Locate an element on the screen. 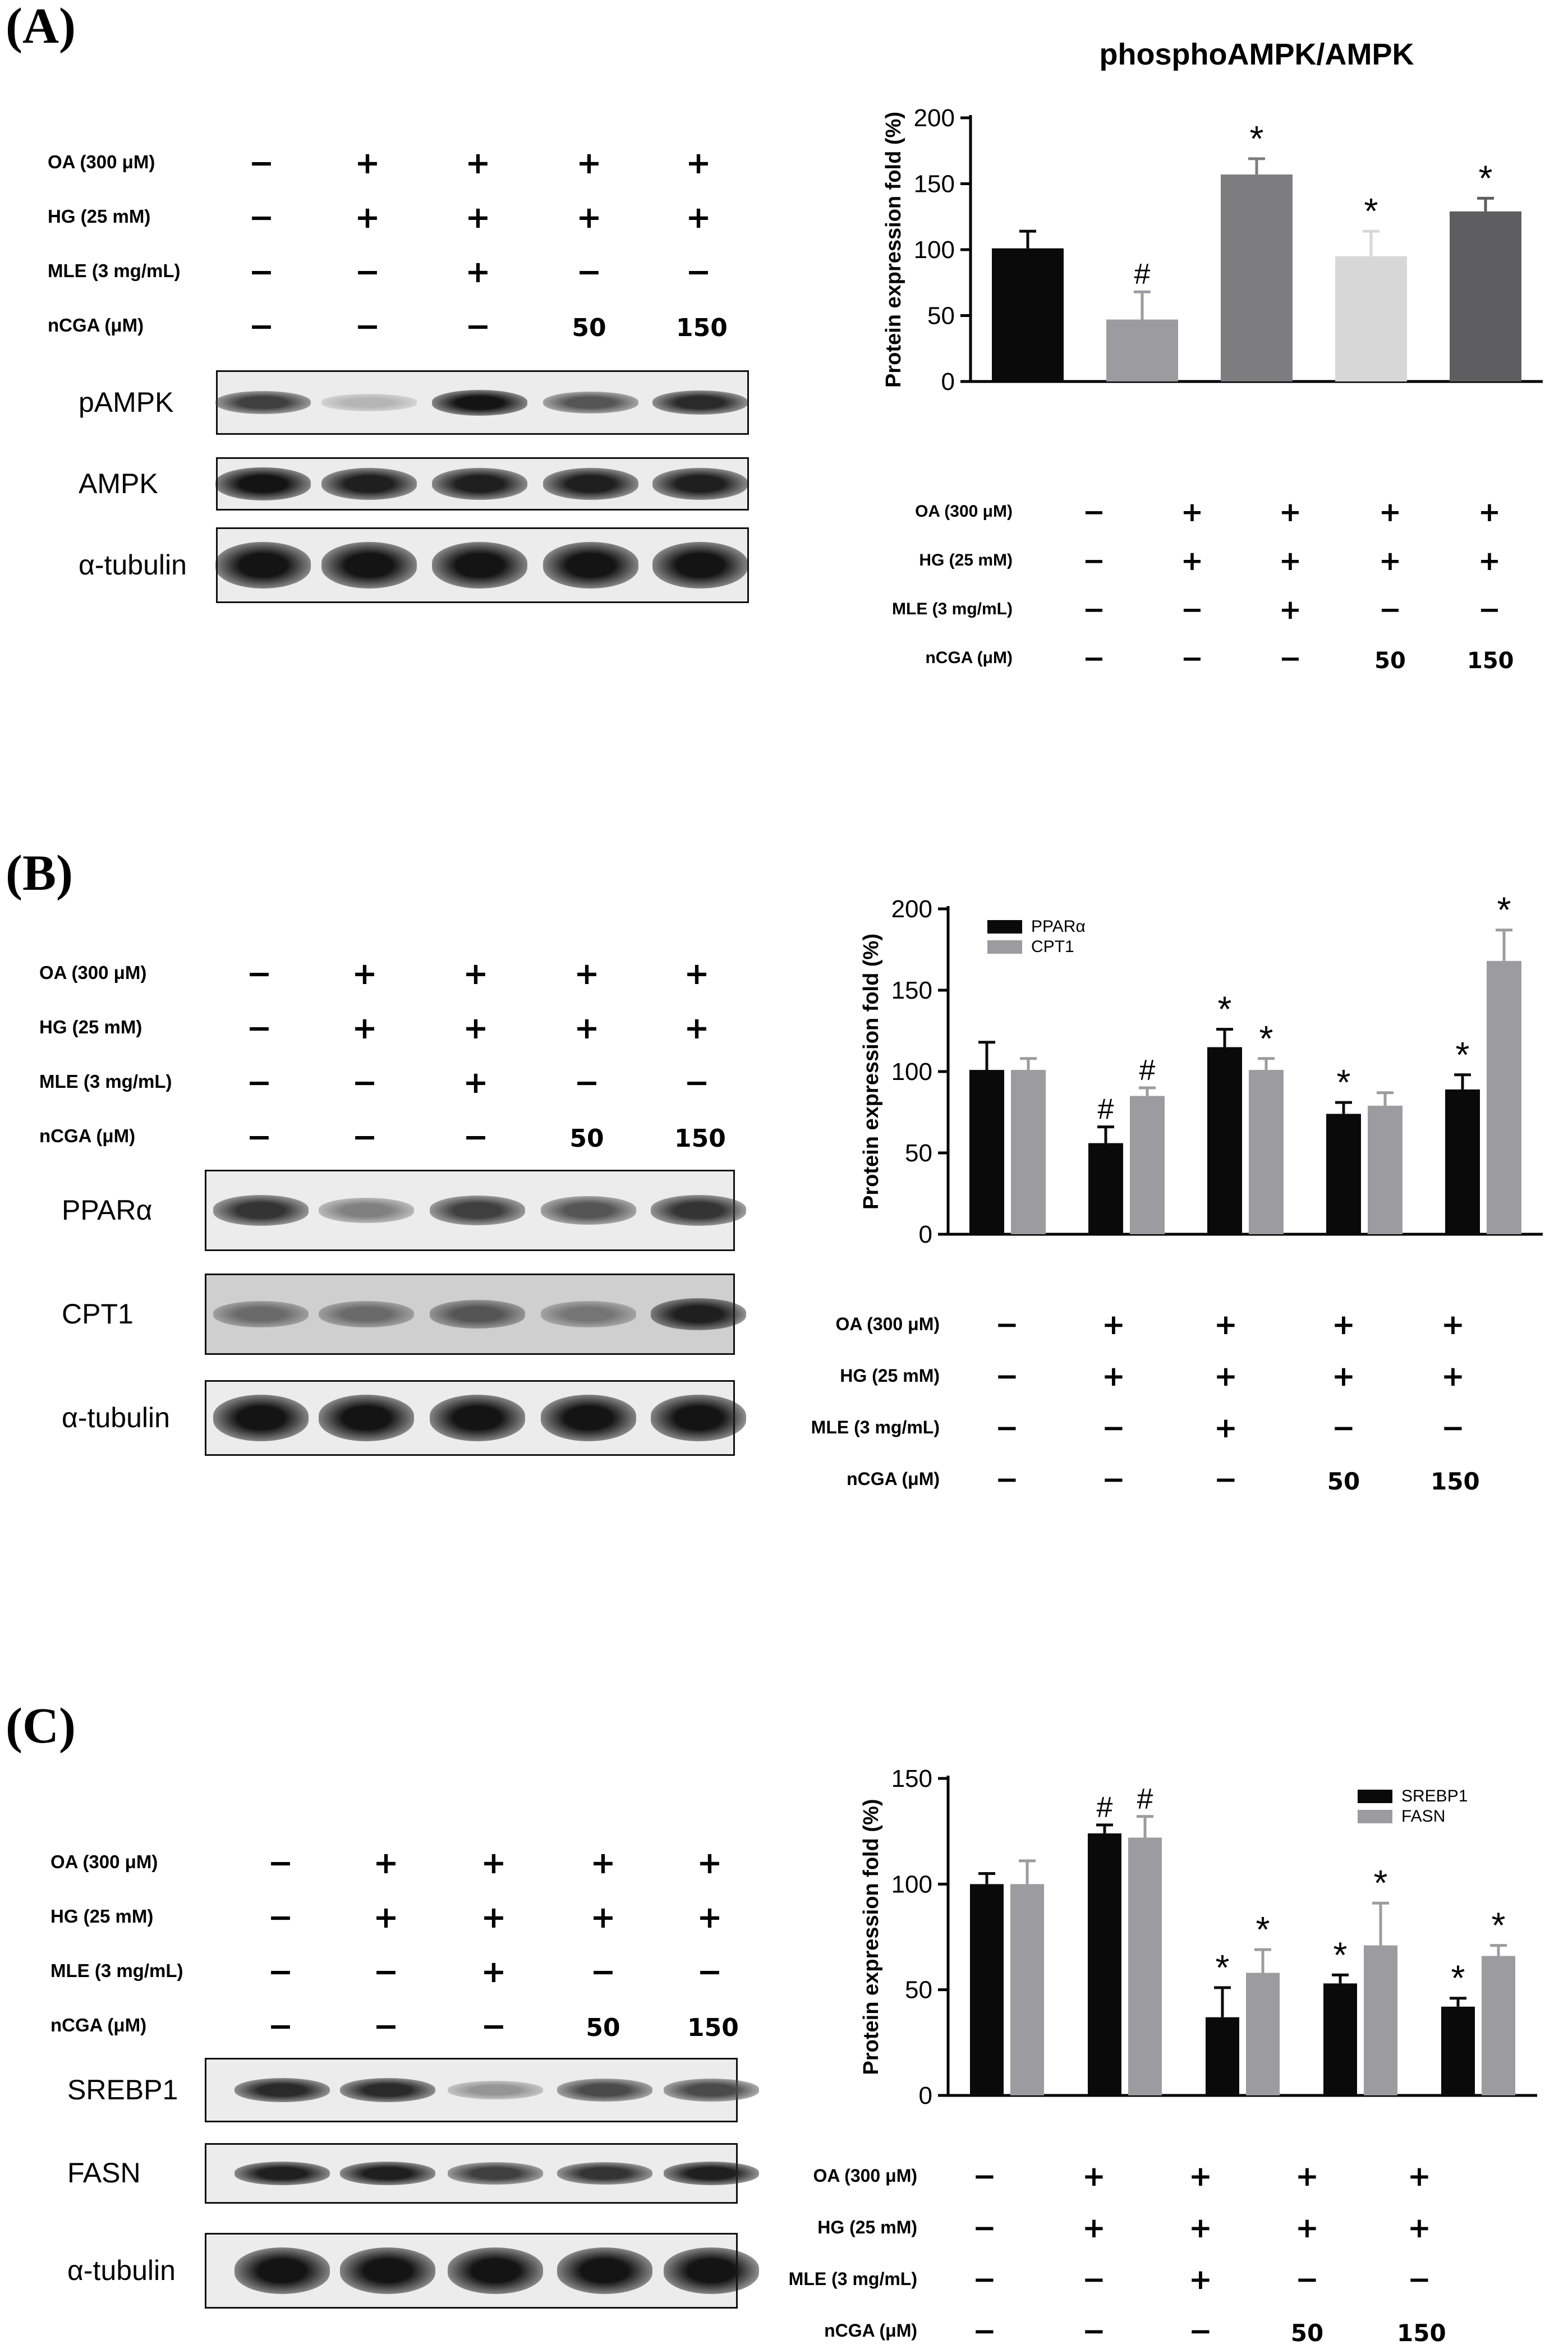 The width and height of the screenshot is (1568, 2349). treatment-label-c-chart: OA (300 μM) is located at coordinates (865, 2176).